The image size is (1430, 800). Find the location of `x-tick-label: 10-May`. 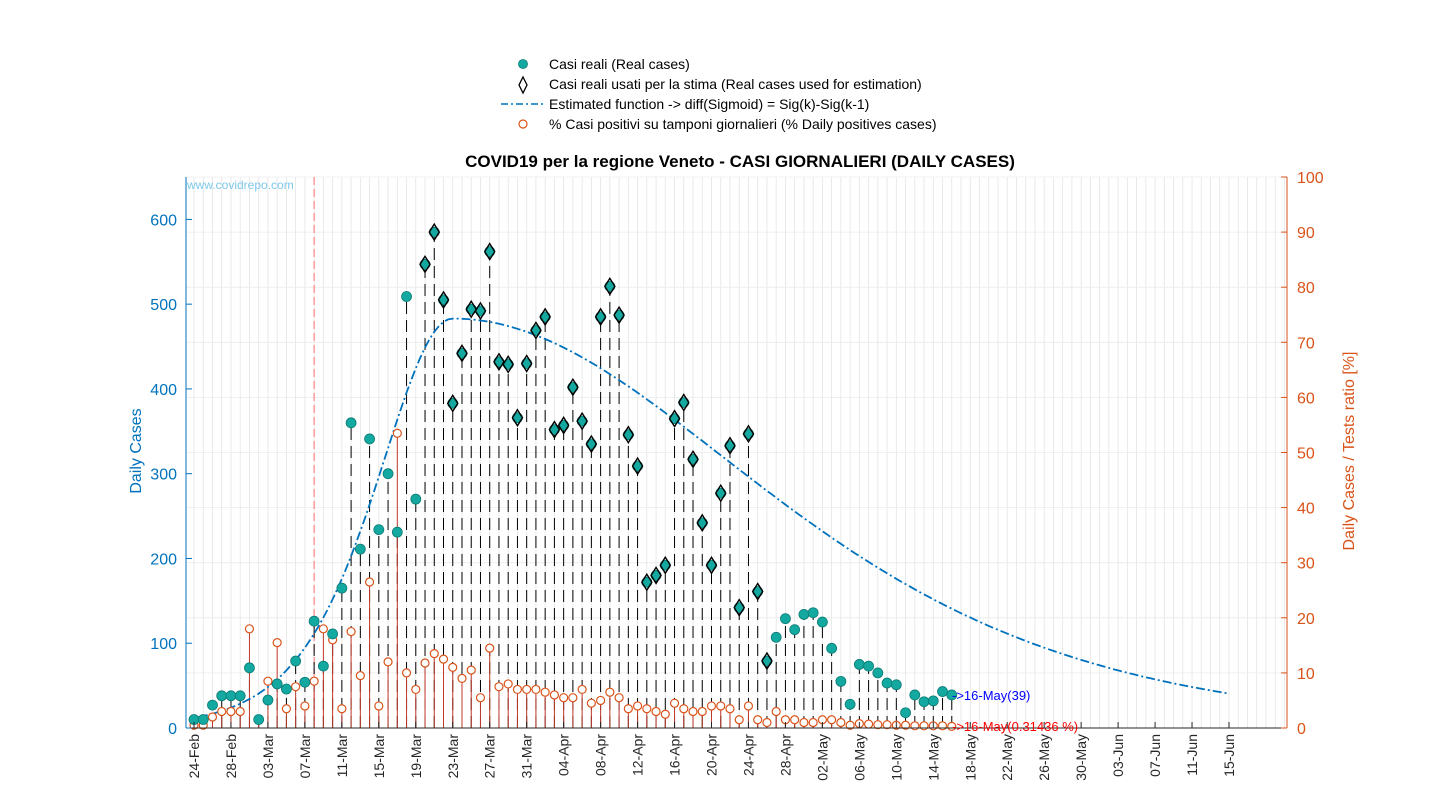

x-tick-label: 10-May is located at coordinates (896, 757).